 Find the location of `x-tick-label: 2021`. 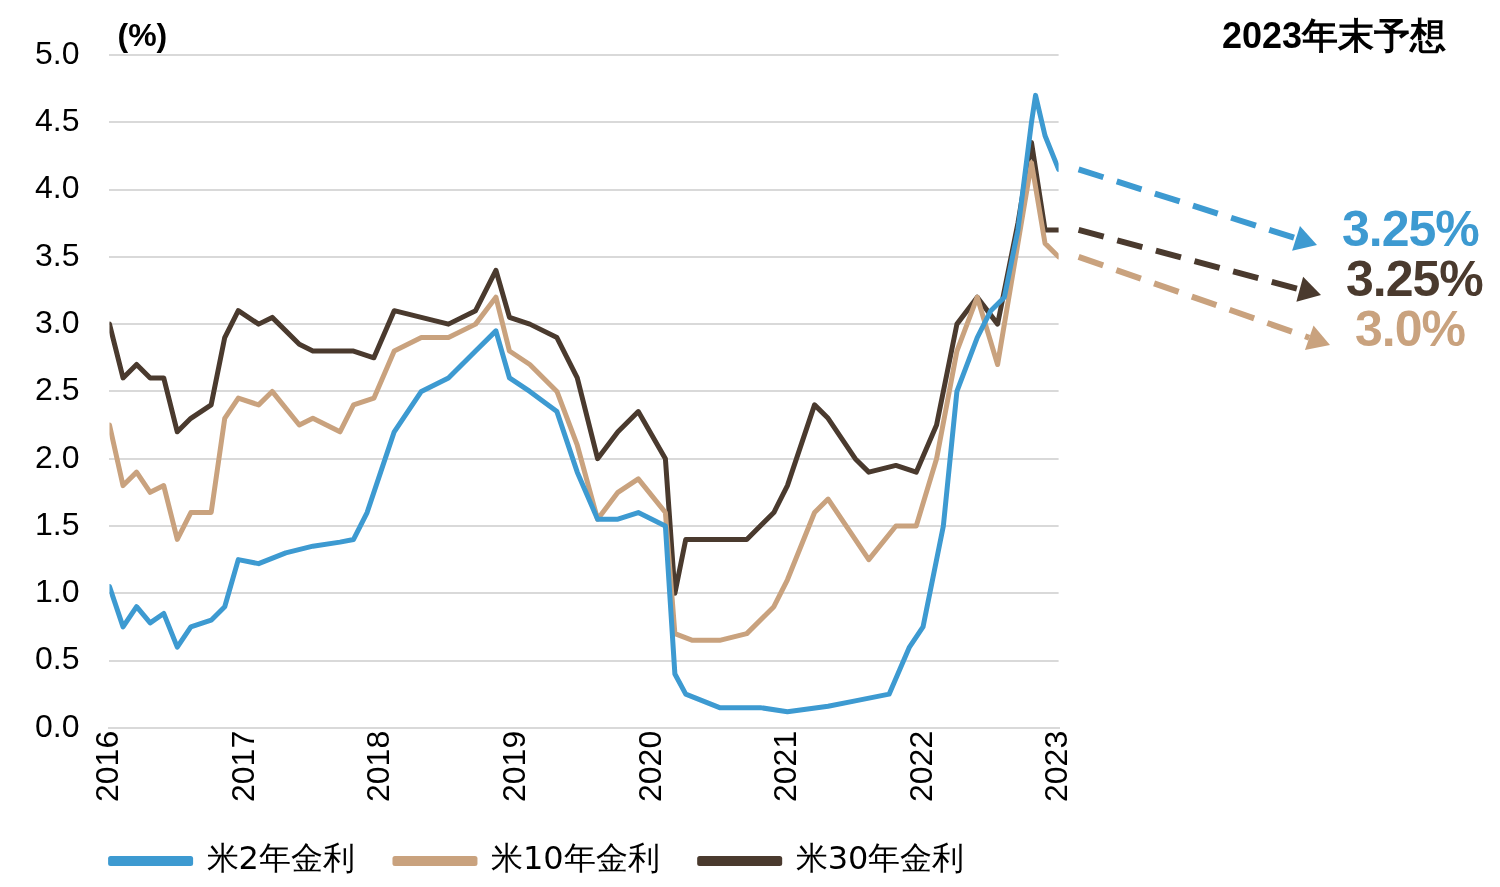

x-tick-label: 2021 is located at coordinates (785, 766).